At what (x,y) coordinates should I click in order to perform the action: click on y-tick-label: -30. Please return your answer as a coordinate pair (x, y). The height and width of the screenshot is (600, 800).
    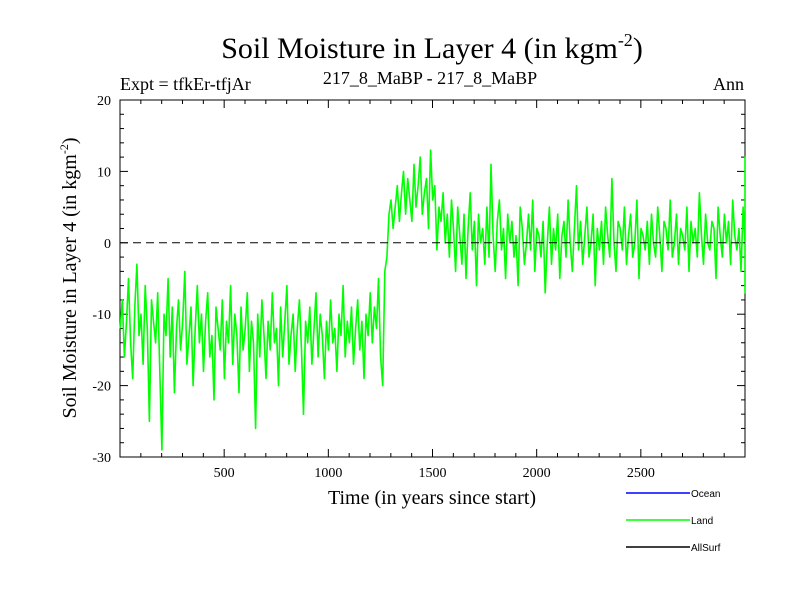
    Looking at the image, I should click on (101, 458).